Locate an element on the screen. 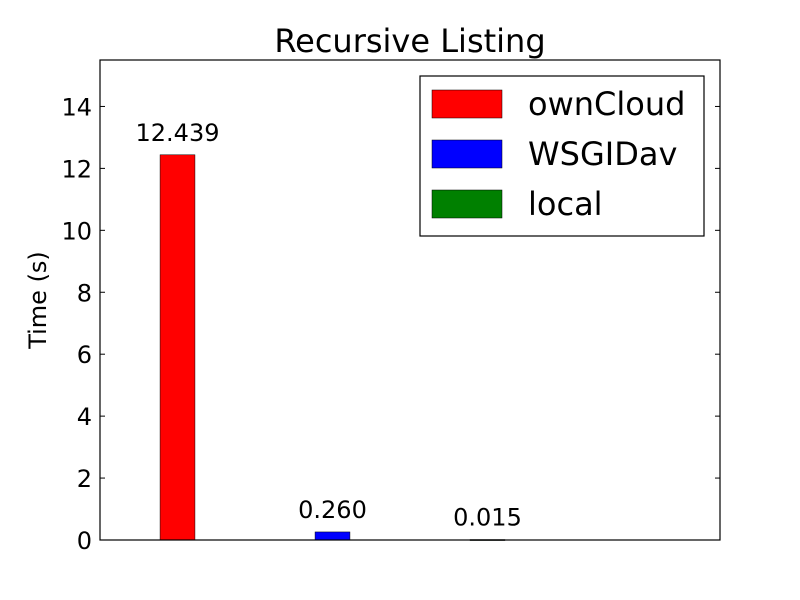 The width and height of the screenshot is (800, 600). y-tick-label: 12 is located at coordinates (76, 169).